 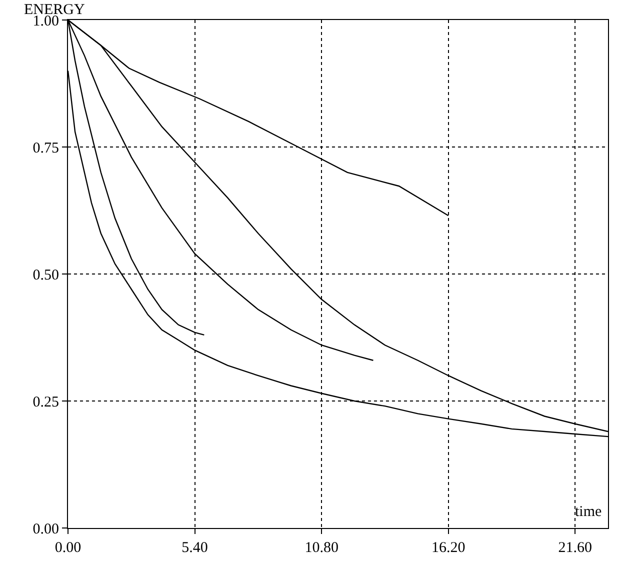 What do you see at coordinates (195, 548) in the screenshot?
I see `x-tick-label: 5.40` at bounding box center [195, 548].